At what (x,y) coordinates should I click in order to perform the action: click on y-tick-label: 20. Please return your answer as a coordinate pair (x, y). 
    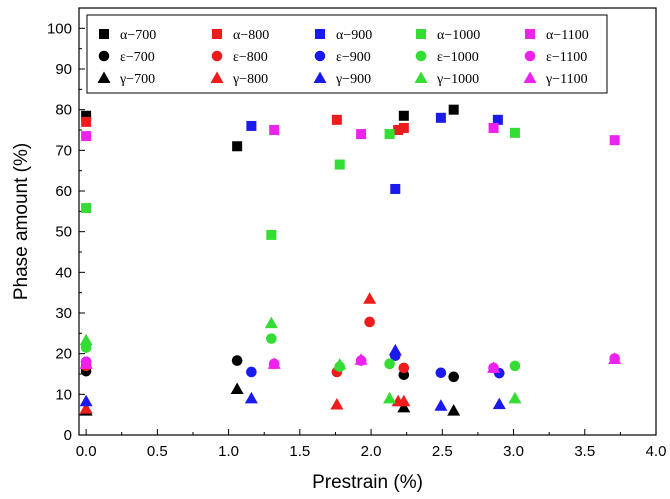
    Looking at the image, I should click on (63, 354).